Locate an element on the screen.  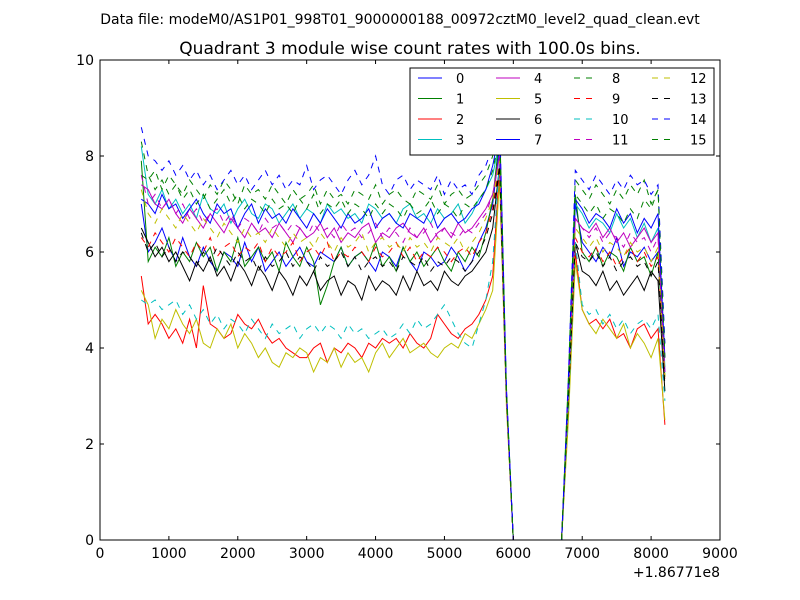
x-tick-label: 2000 is located at coordinates (238, 554).